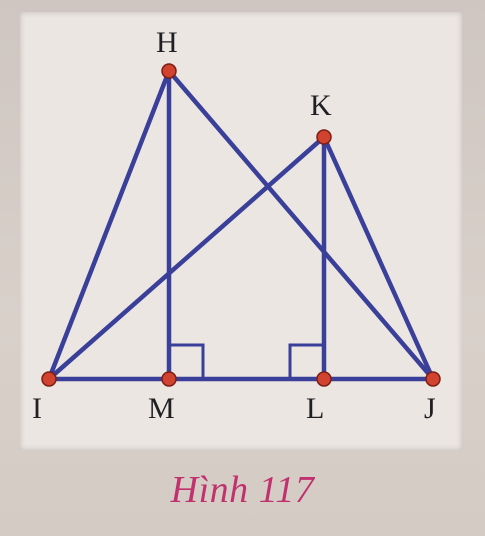 This screenshot has width=485, height=536. What do you see at coordinates (167, 42) in the screenshot?
I see `label-H: H` at bounding box center [167, 42].